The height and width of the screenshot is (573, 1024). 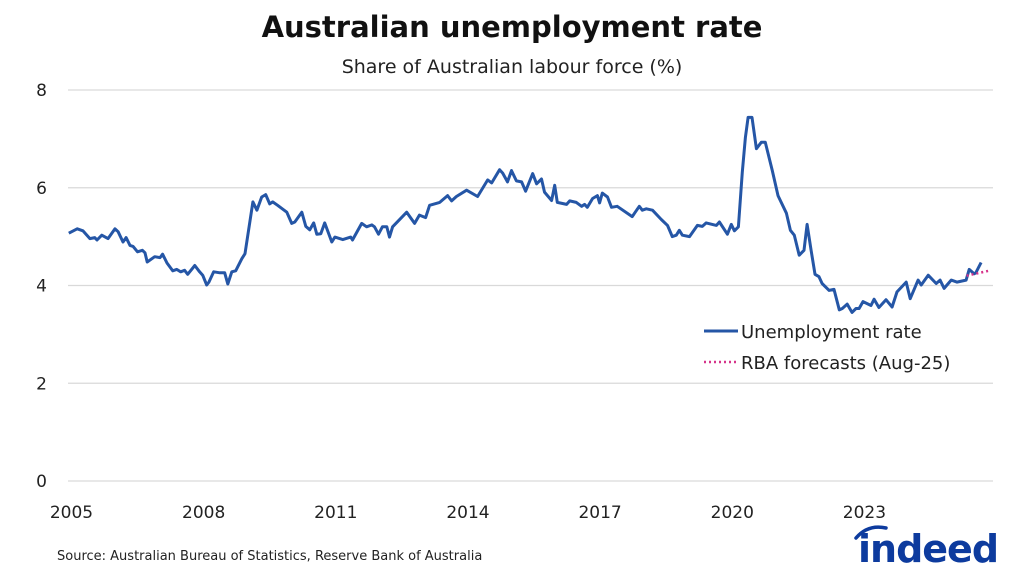 I want to click on x-tick-label: 2014, so click(x=467, y=513).